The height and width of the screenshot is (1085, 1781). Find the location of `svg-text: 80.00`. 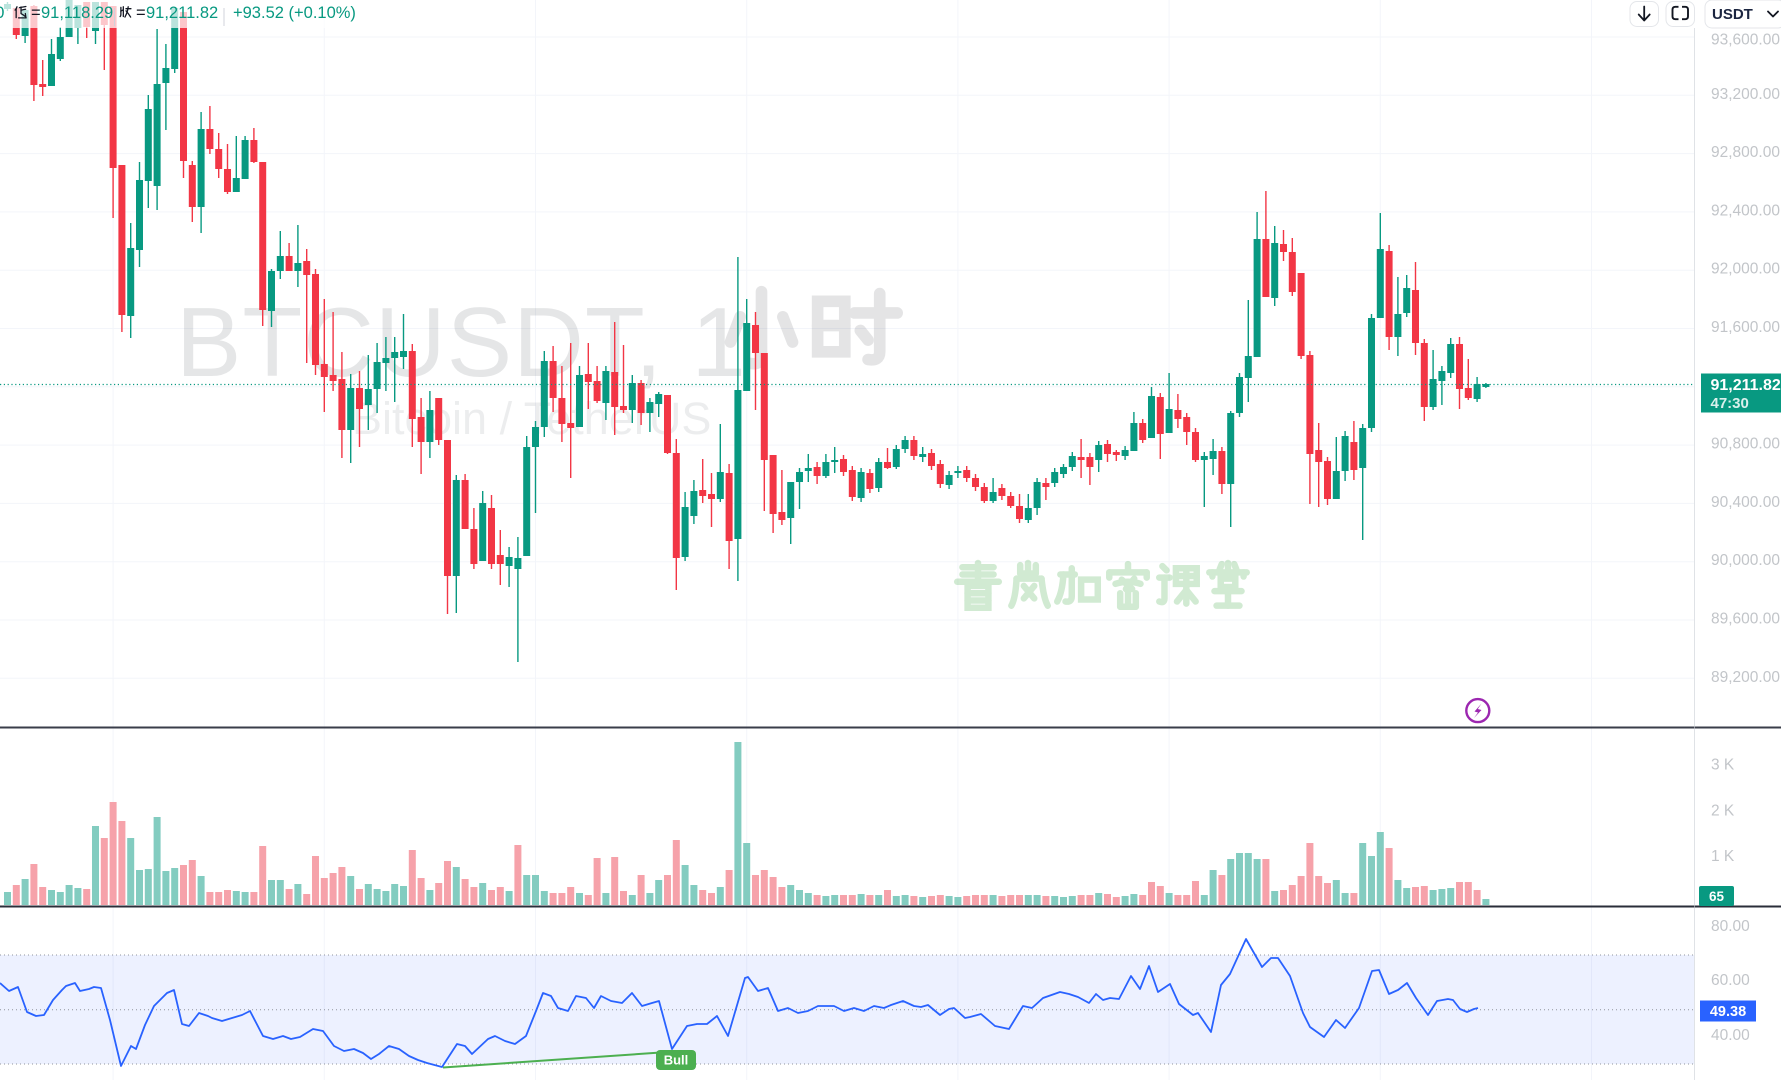

svg-text: 80.00 is located at coordinates (1730, 926).